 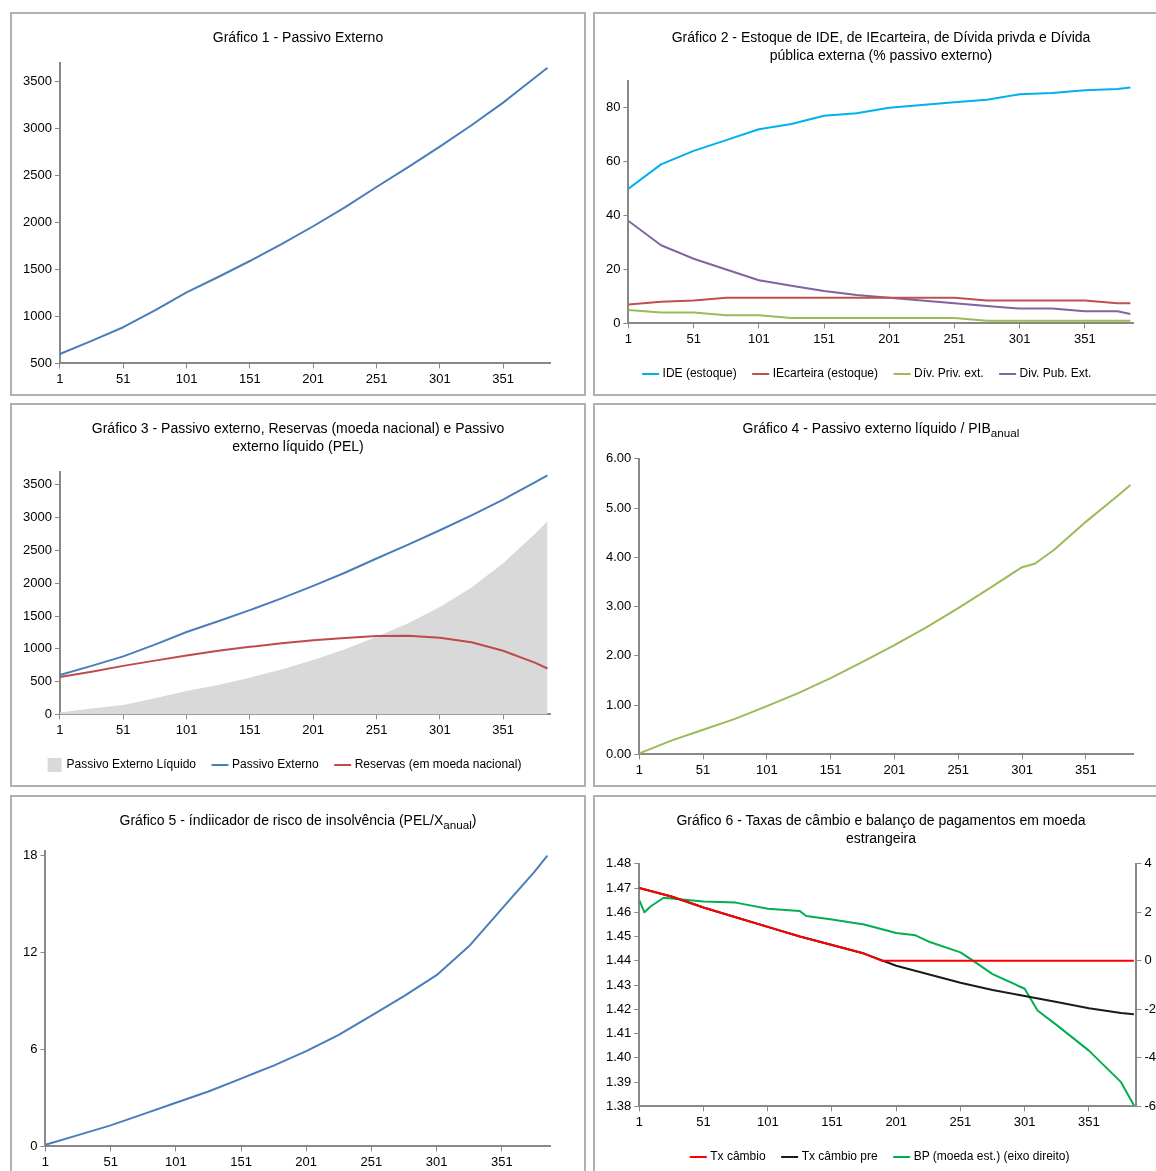 What do you see at coordinates (1055, 373) in the screenshot?
I see `legend-label: Div. Pub. Ext.` at bounding box center [1055, 373].